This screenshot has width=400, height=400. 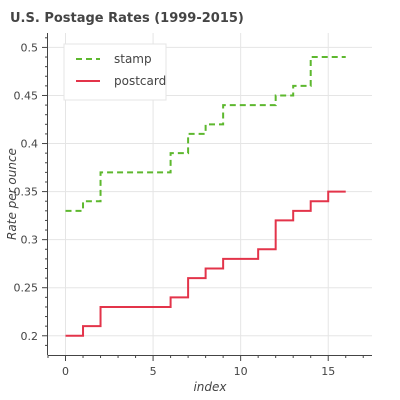 I want to click on y-tick-label: 0.45, so click(x=26, y=95).